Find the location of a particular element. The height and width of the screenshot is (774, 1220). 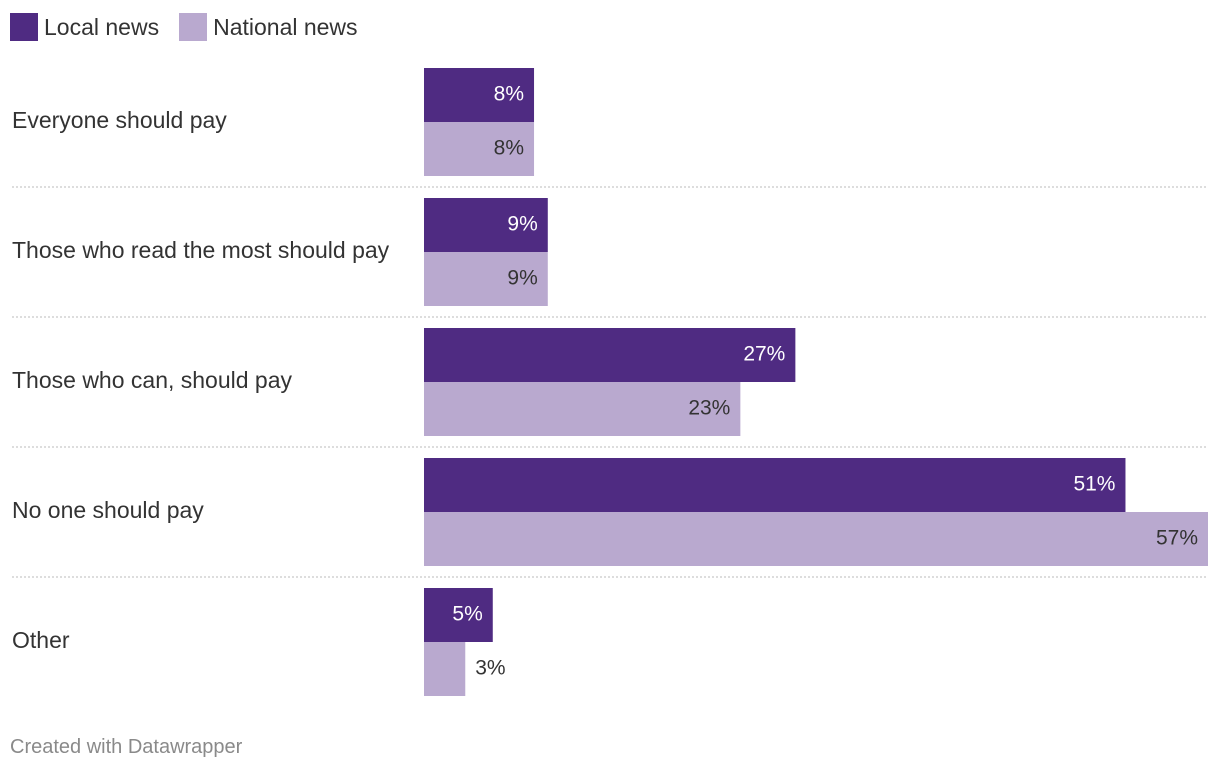

value-label-local-news-everyone-should-pay: 8% is located at coordinates (509, 94).